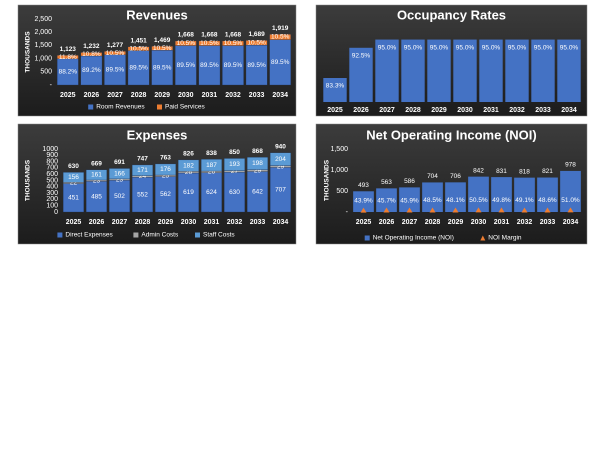 The width and height of the screenshot is (600, 466). Describe the element at coordinates (50, 149) in the screenshot. I see `y-tick-label: 1000` at that location.